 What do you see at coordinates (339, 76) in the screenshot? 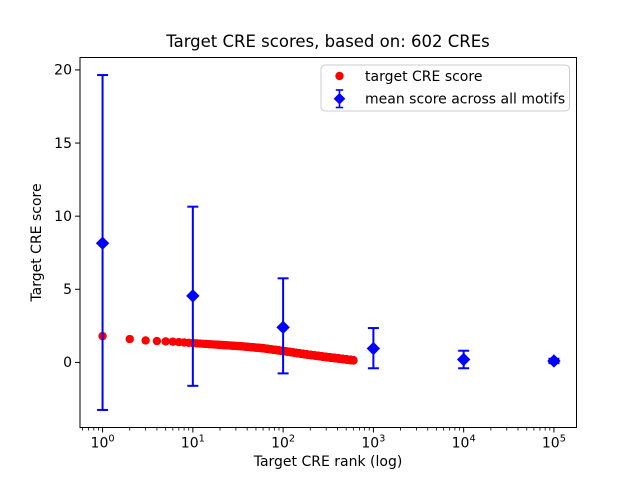
I see `legend-red-dot-marker` at bounding box center [339, 76].